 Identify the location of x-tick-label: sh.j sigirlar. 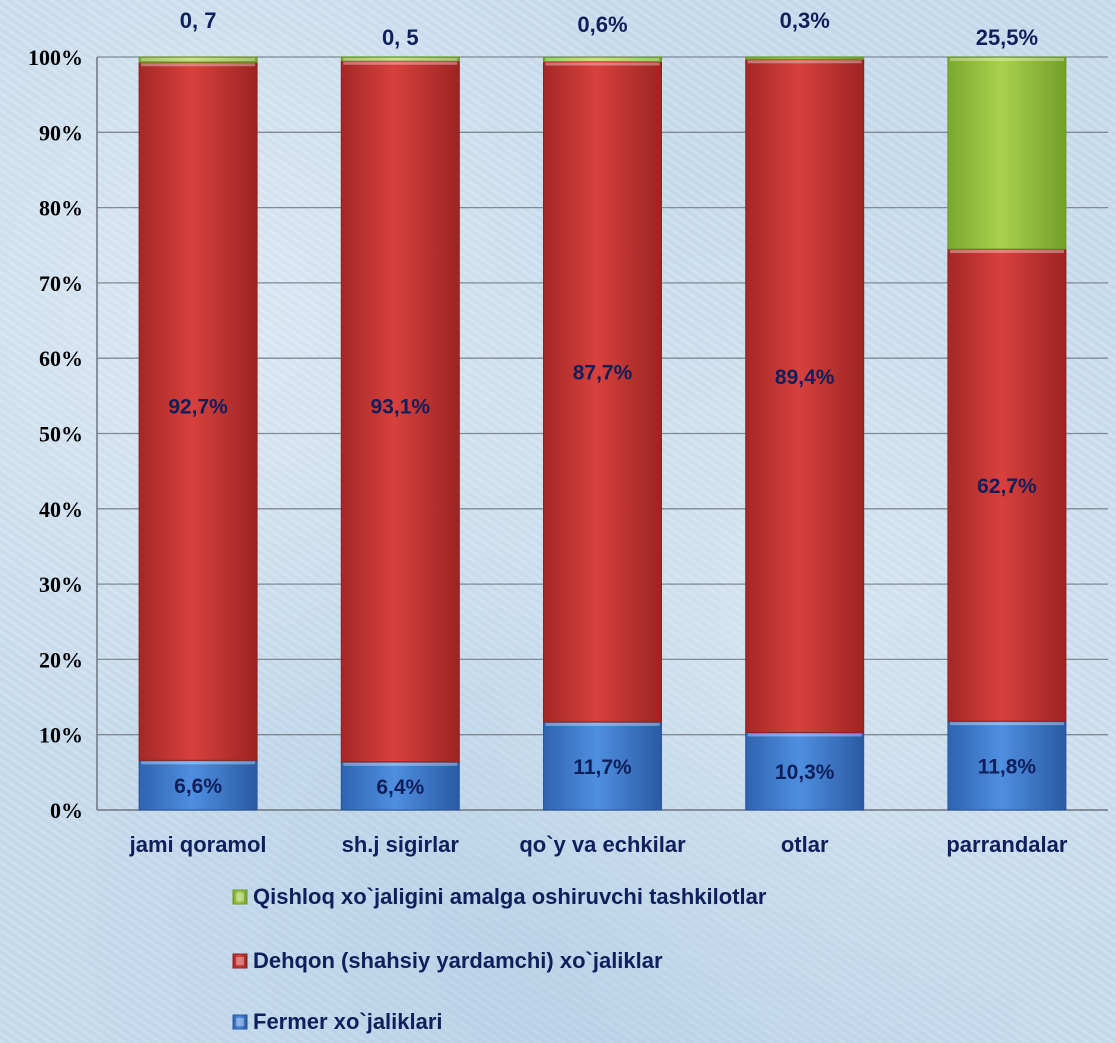
(401, 844).